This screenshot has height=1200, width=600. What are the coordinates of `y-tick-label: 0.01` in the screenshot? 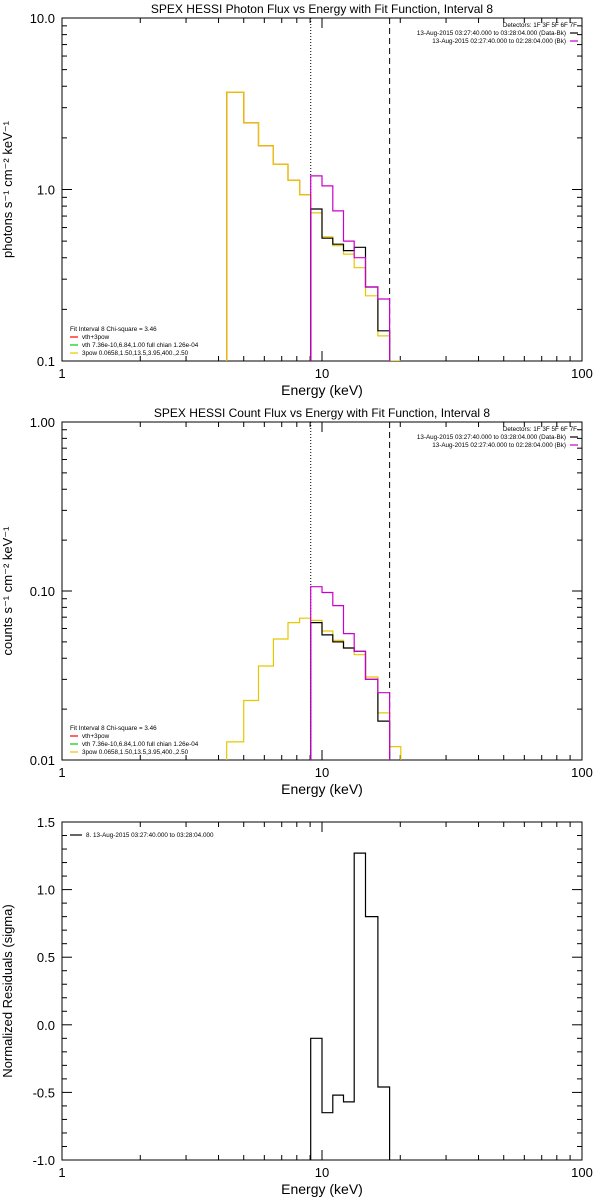 It's located at (42, 760).